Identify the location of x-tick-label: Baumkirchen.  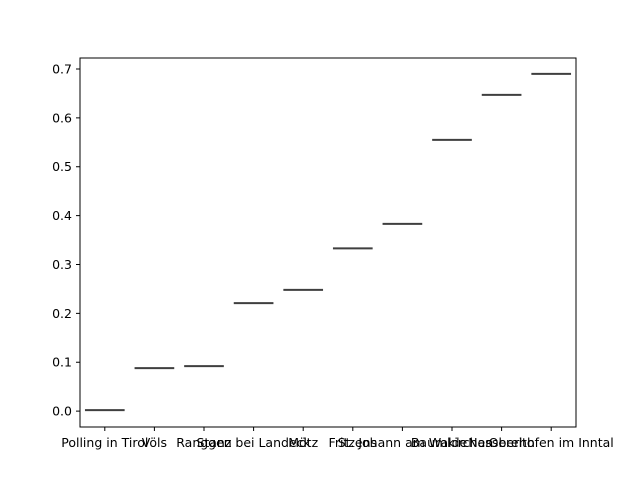
(452, 442).